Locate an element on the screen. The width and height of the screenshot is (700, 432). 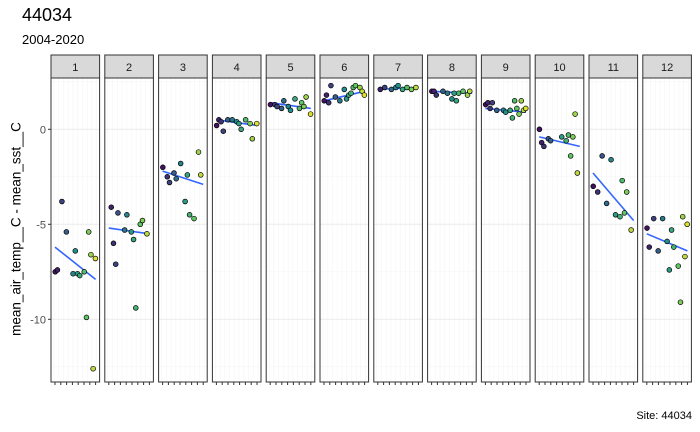
trend-line is located at coordinates (344, 96).